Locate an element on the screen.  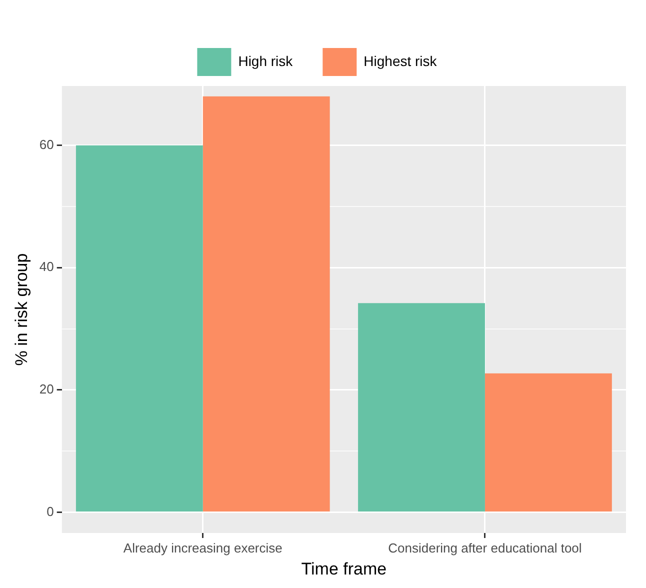
x-axis-title: Time frame is located at coordinates (344, 568).